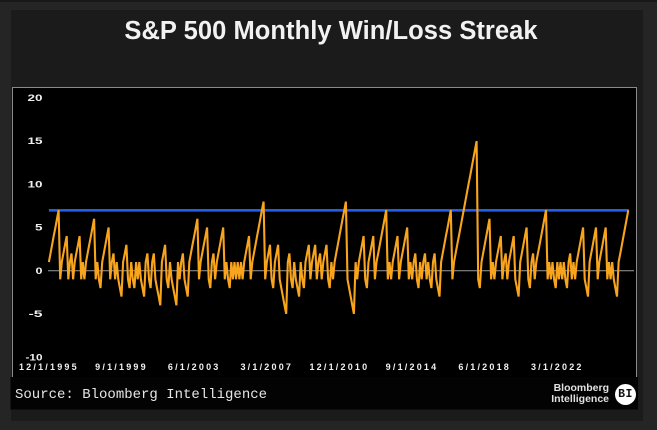 The width and height of the screenshot is (657, 430). Describe the element at coordinates (35, 98) in the screenshot. I see `svg-text: 20` at that location.